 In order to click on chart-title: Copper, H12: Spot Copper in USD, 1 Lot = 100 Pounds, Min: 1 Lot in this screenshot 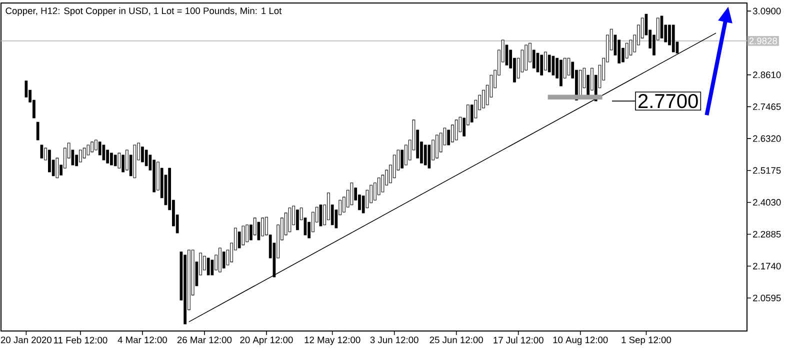, I will do `click(144, 11)`.